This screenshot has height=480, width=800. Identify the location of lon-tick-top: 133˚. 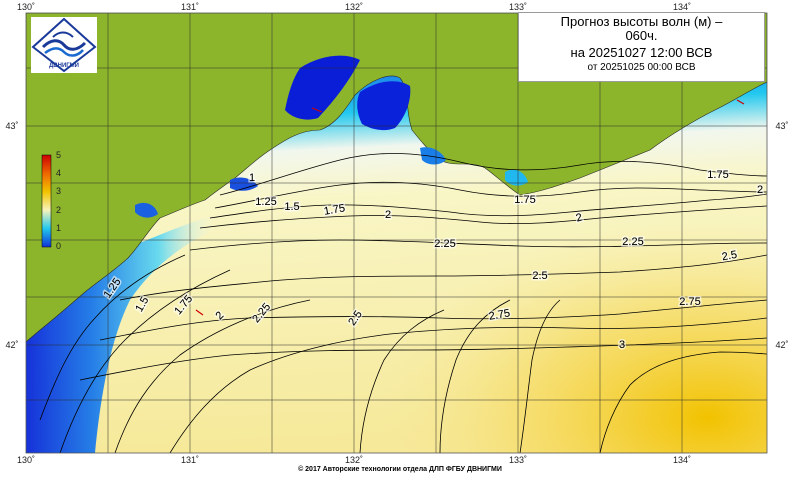
(518, 7).